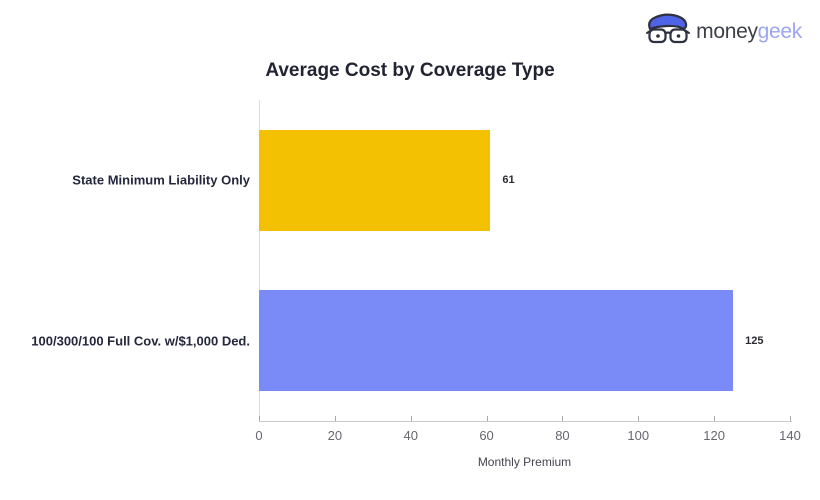 The width and height of the screenshot is (820, 500). I want to click on x-axis-tick-label: 140, so click(790, 435).